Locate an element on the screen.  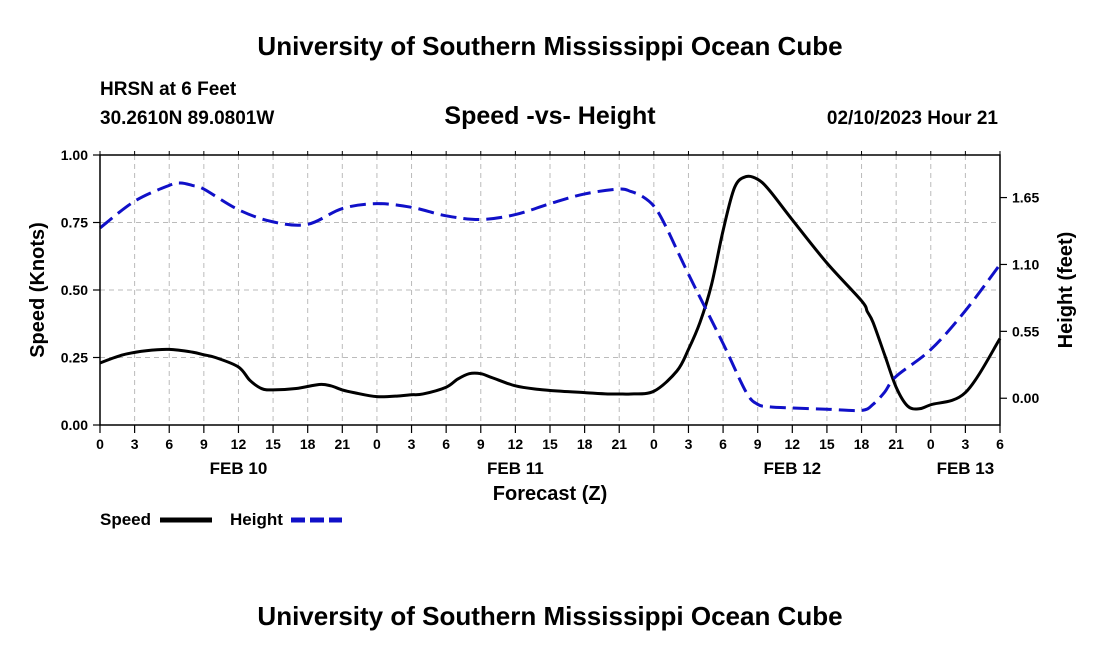
date-label: FEB 10 is located at coordinates (239, 468).